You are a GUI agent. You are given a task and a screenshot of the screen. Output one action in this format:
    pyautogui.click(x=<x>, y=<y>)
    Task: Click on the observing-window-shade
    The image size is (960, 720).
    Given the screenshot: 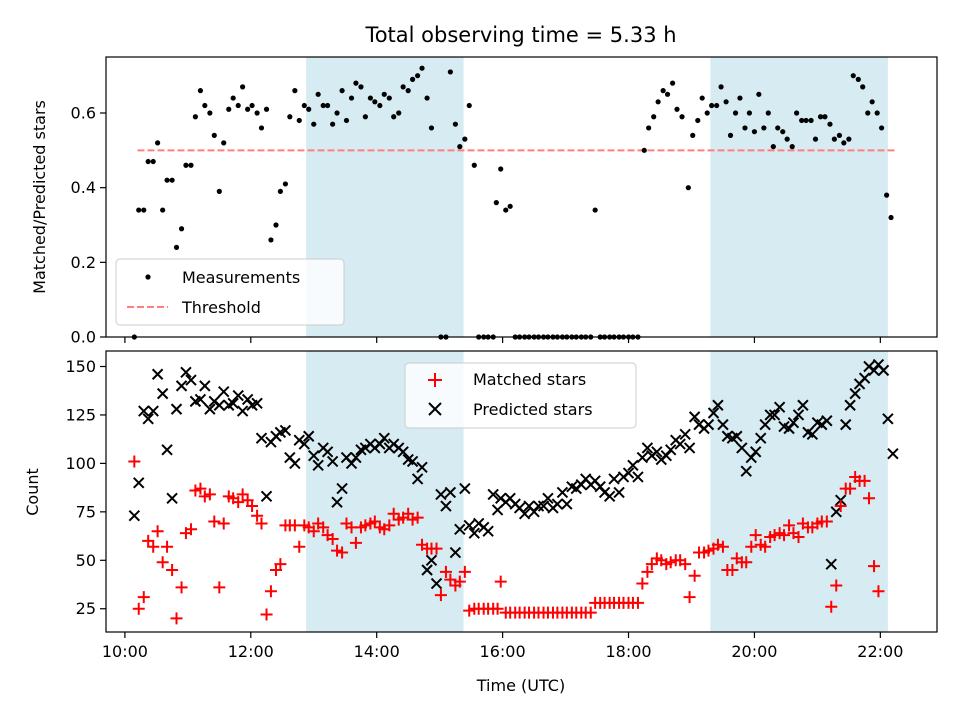 What is the action you would take?
    pyautogui.click(x=799, y=197)
    